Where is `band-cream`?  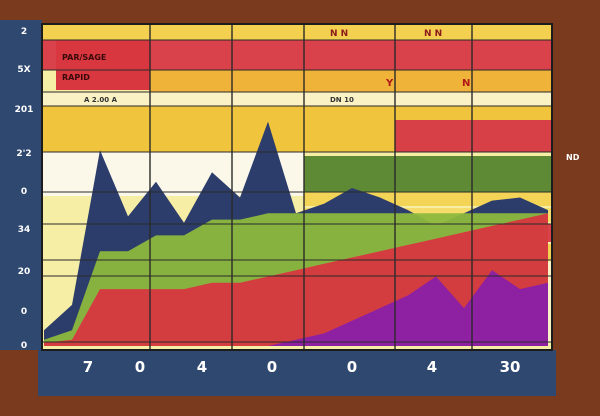 band-cream is located at coordinates (297, 99).